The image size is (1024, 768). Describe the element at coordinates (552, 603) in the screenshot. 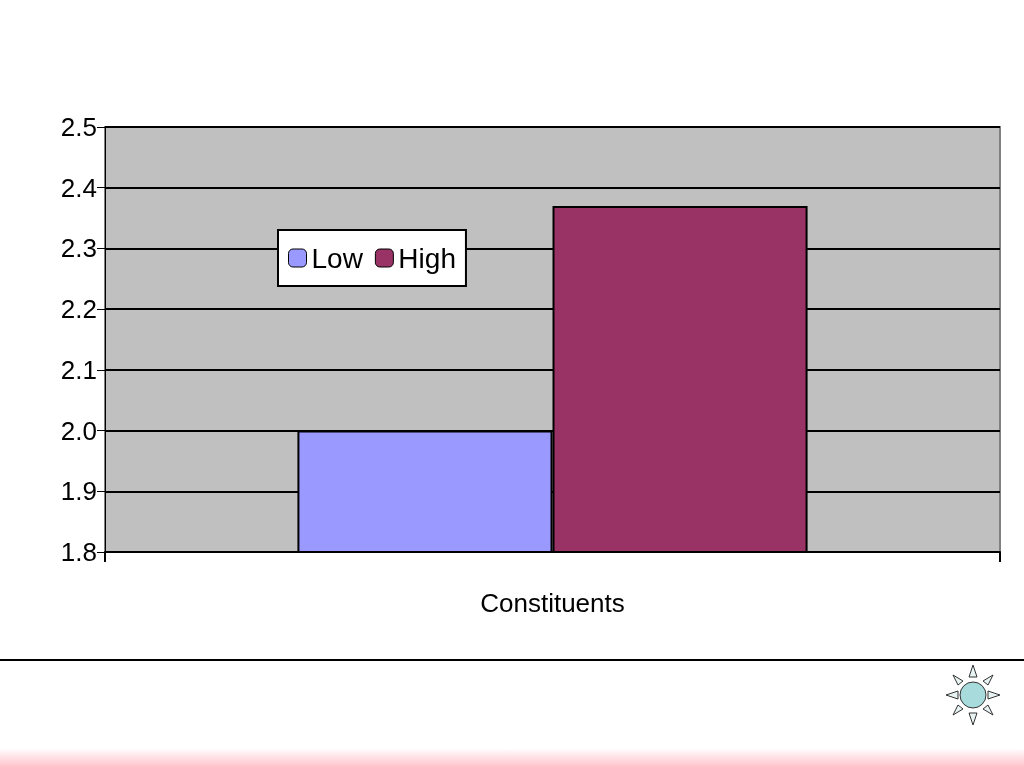

I see `x-tick-label: Constituents` at that location.